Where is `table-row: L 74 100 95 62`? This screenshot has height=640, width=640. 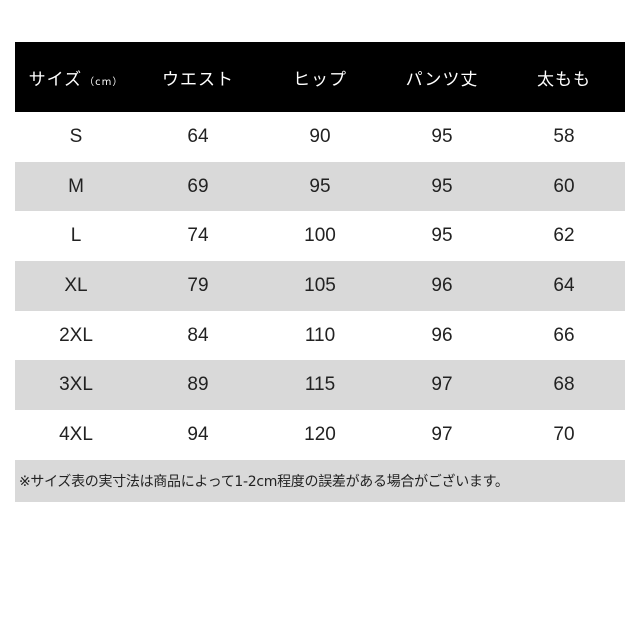
table-row: L 74 100 95 62 is located at coordinates (320, 236).